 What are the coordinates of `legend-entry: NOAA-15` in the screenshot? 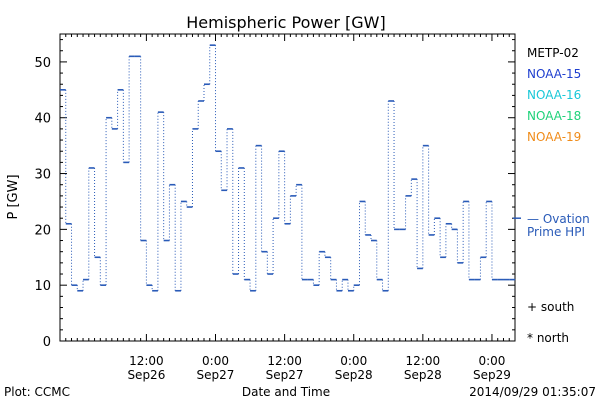 It's located at (554, 74).